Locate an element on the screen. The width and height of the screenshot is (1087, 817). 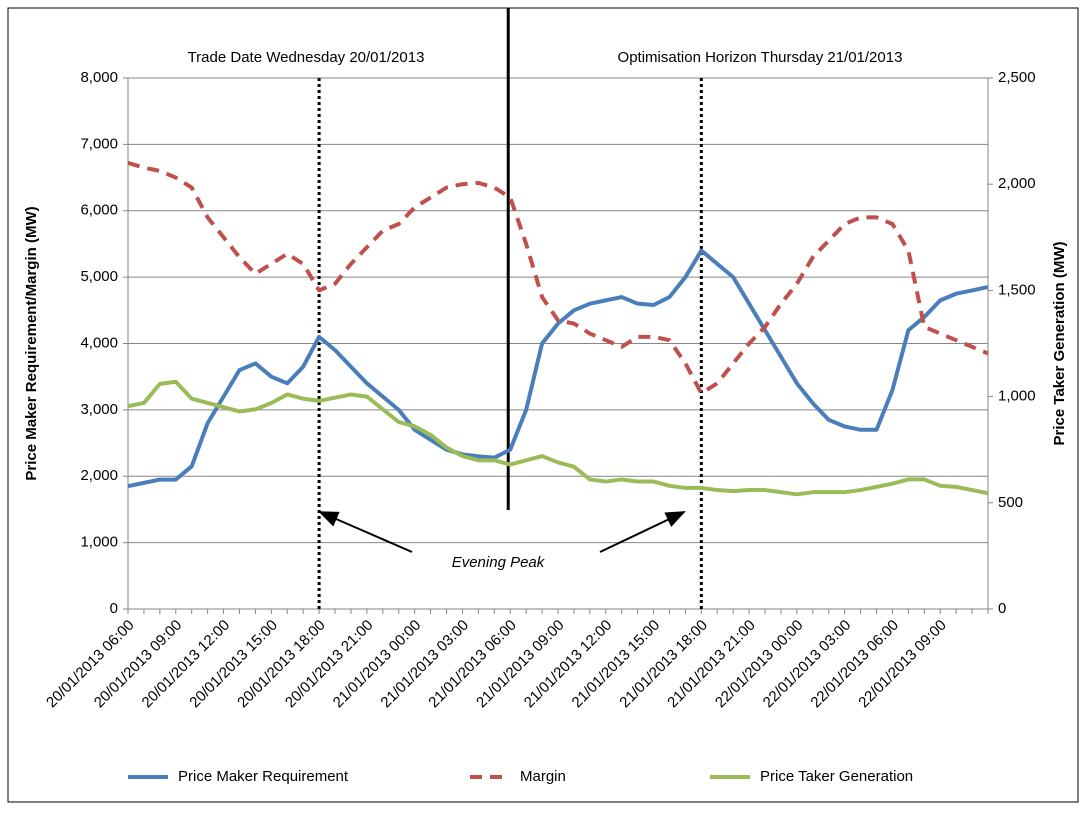
y2-tick-label: 2,000 is located at coordinates (1017, 183).